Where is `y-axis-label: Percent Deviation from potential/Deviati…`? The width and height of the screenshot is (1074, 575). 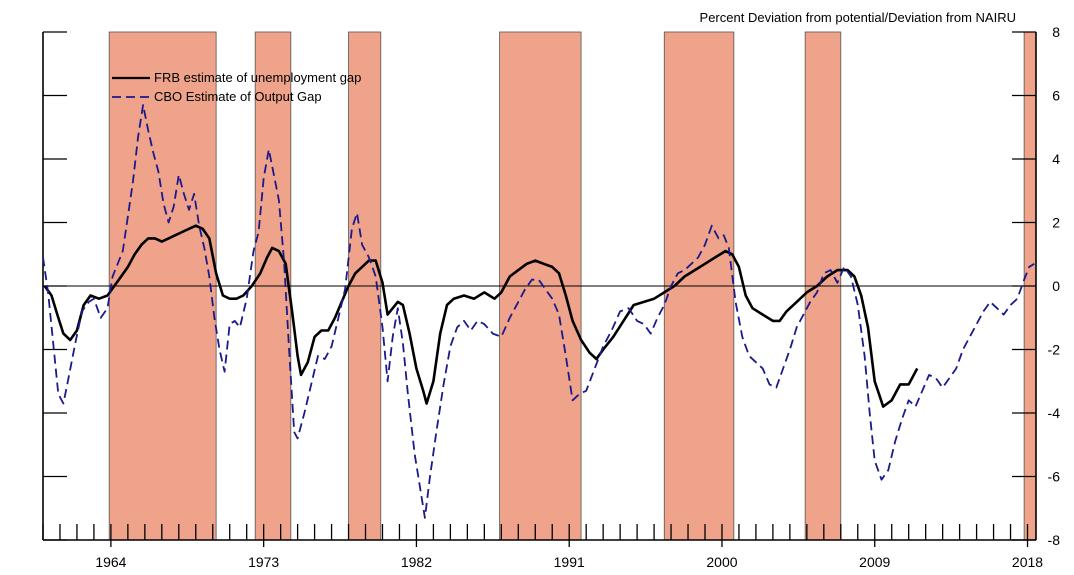 y-axis-label: Percent Deviation from potential/Deviati… is located at coordinates (858, 17).